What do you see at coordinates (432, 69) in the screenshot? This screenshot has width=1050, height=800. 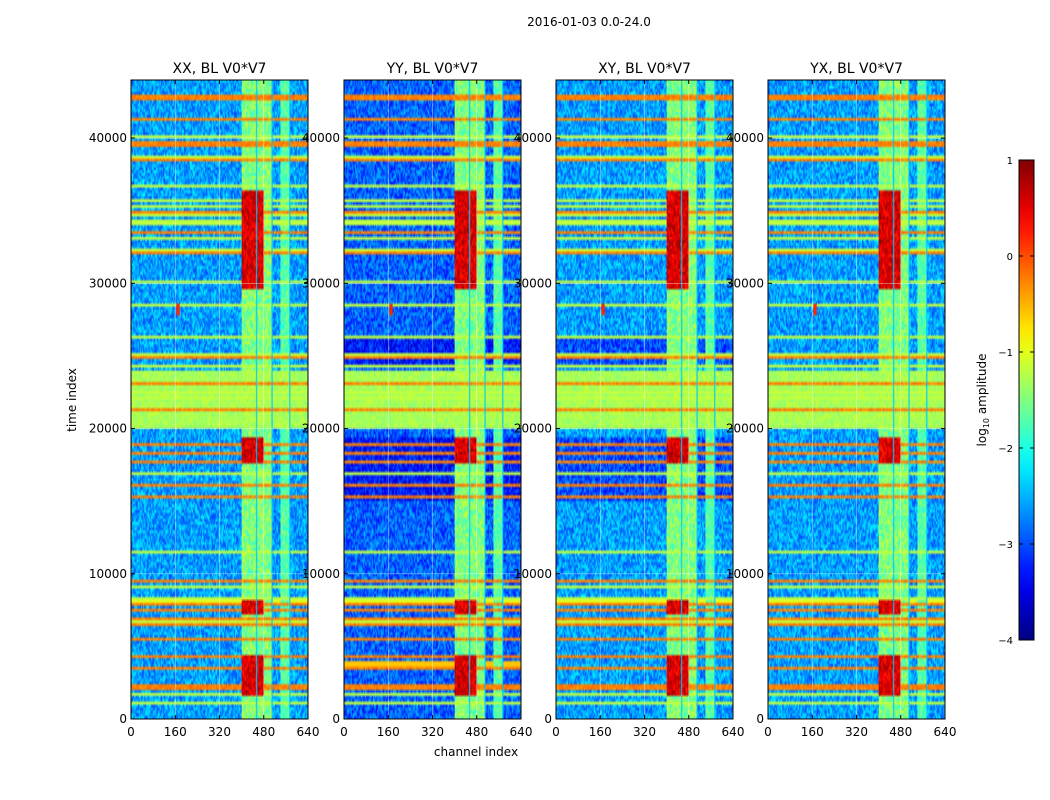 I see `panel-title: YY, BL V0*V7` at bounding box center [432, 69].